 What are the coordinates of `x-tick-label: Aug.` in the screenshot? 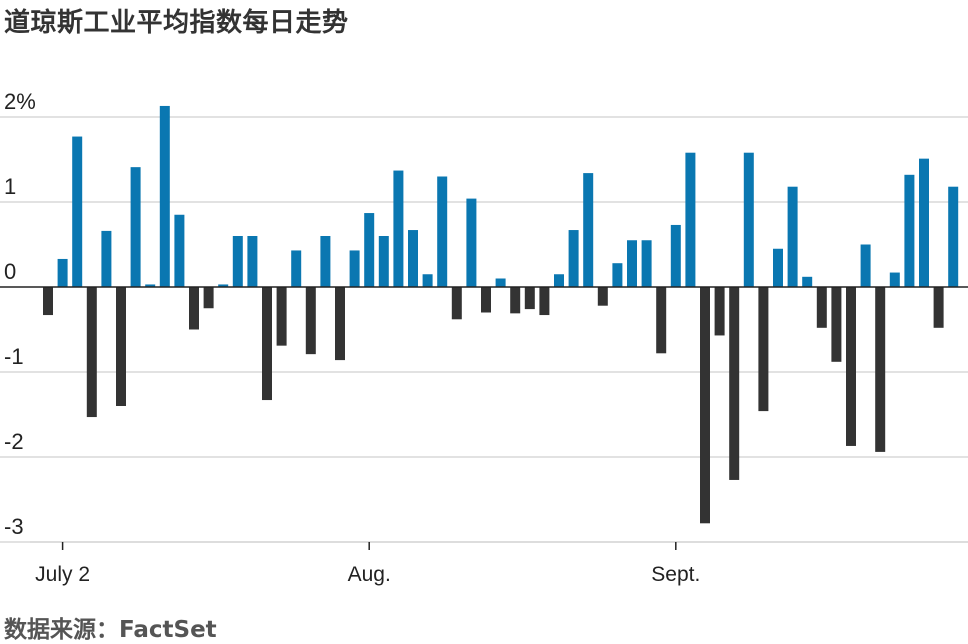 It's located at (369, 574).